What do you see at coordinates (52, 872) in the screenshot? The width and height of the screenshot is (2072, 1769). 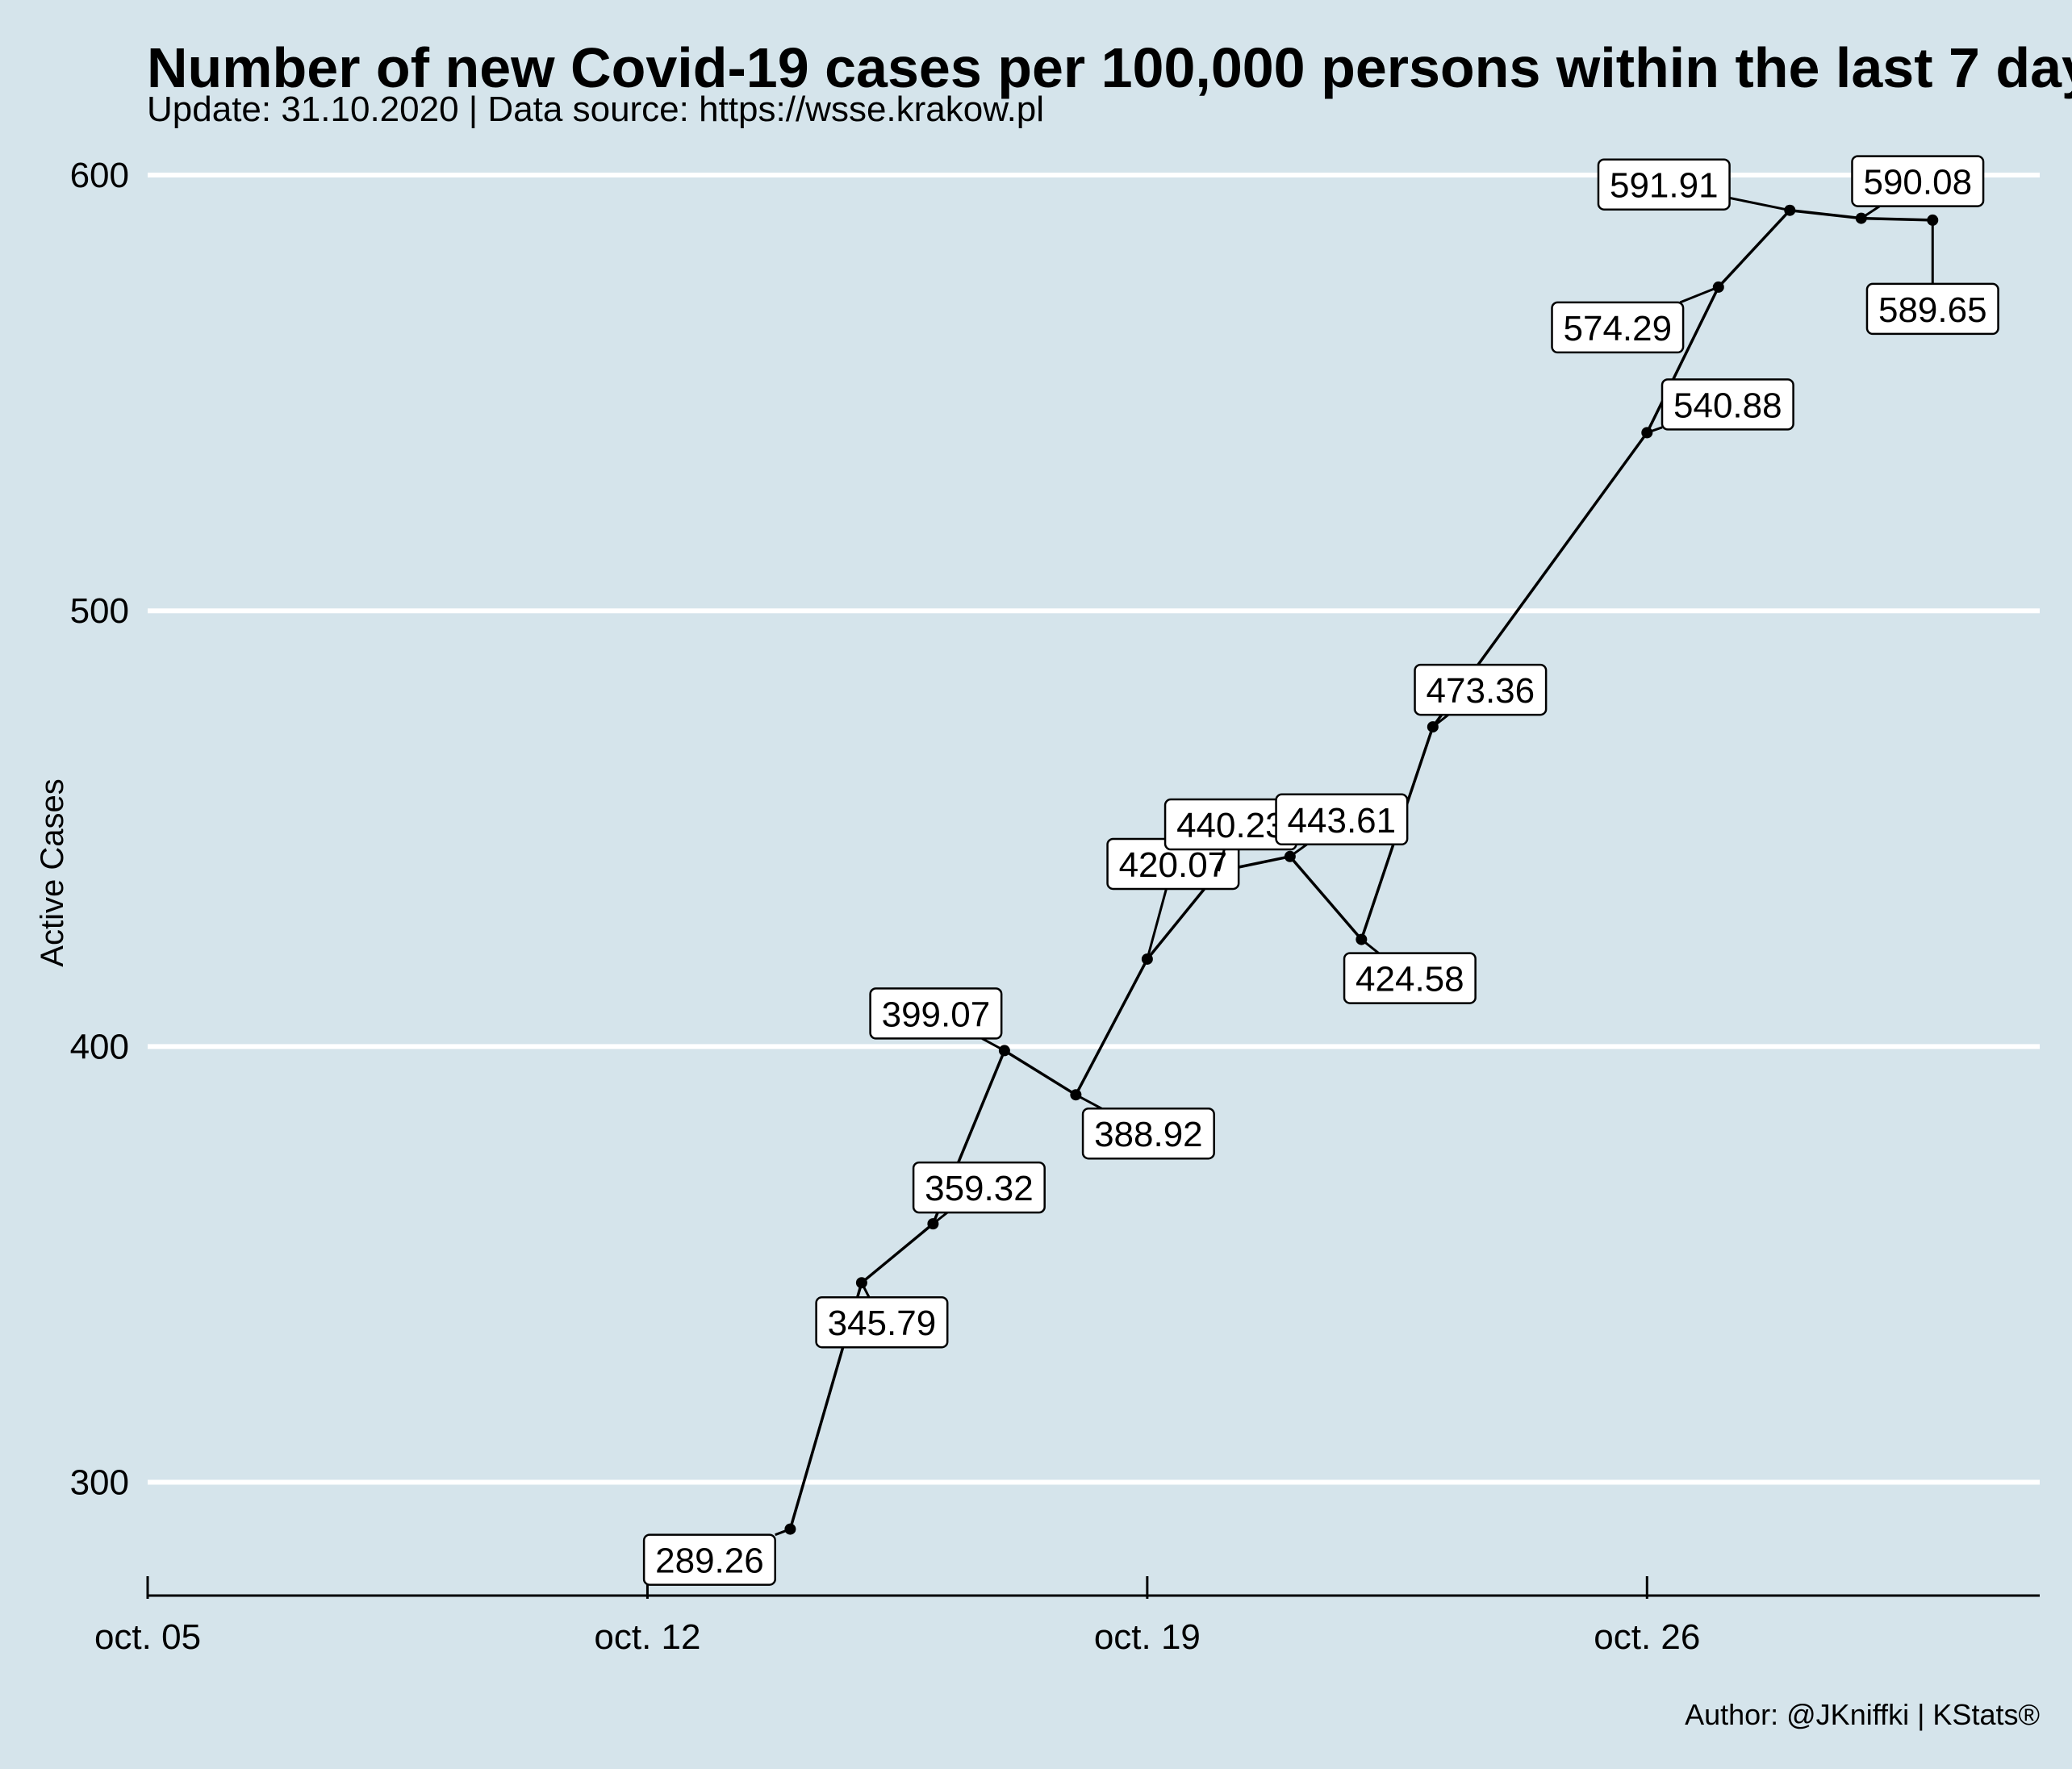 I see `y-axis-title: Active Cases` at bounding box center [52, 872].